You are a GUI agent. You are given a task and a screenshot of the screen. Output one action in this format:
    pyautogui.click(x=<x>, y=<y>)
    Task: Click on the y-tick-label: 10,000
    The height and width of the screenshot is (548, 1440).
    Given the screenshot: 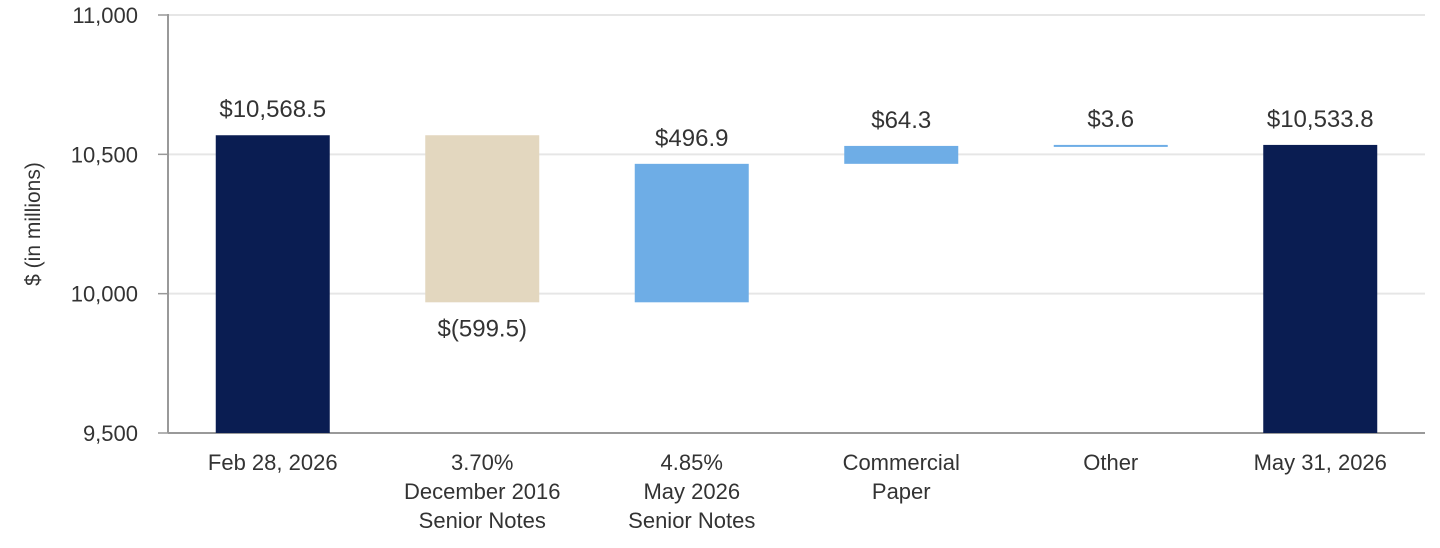 What is the action you would take?
    pyautogui.click(x=104, y=294)
    